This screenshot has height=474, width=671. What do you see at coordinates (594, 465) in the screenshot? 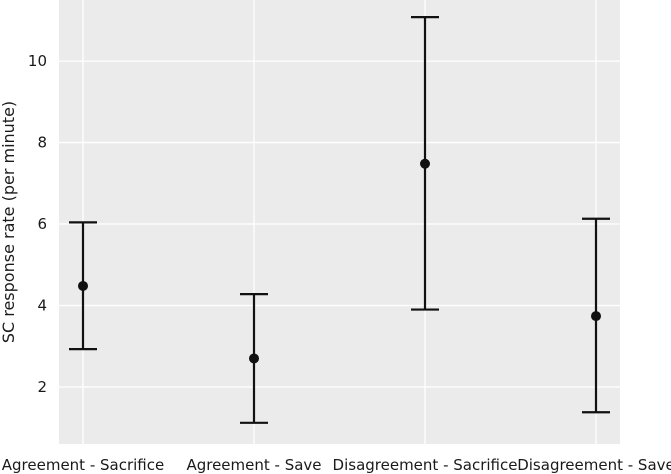
I see `x-tick-label: Disagreement - Save` at bounding box center [594, 465].